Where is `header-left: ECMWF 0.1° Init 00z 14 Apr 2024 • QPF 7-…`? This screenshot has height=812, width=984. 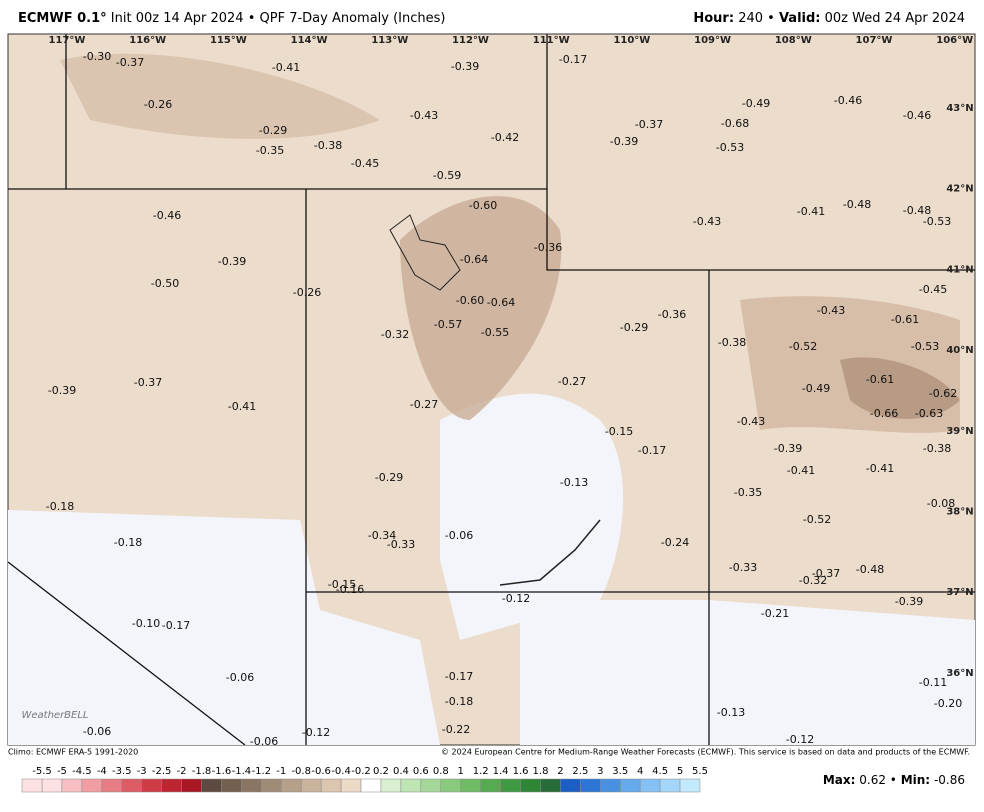 header-left: ECMWF 0.1° Init 00z 14 Apr 2024 • QPF 7-… is located at coordinates (231, 18).